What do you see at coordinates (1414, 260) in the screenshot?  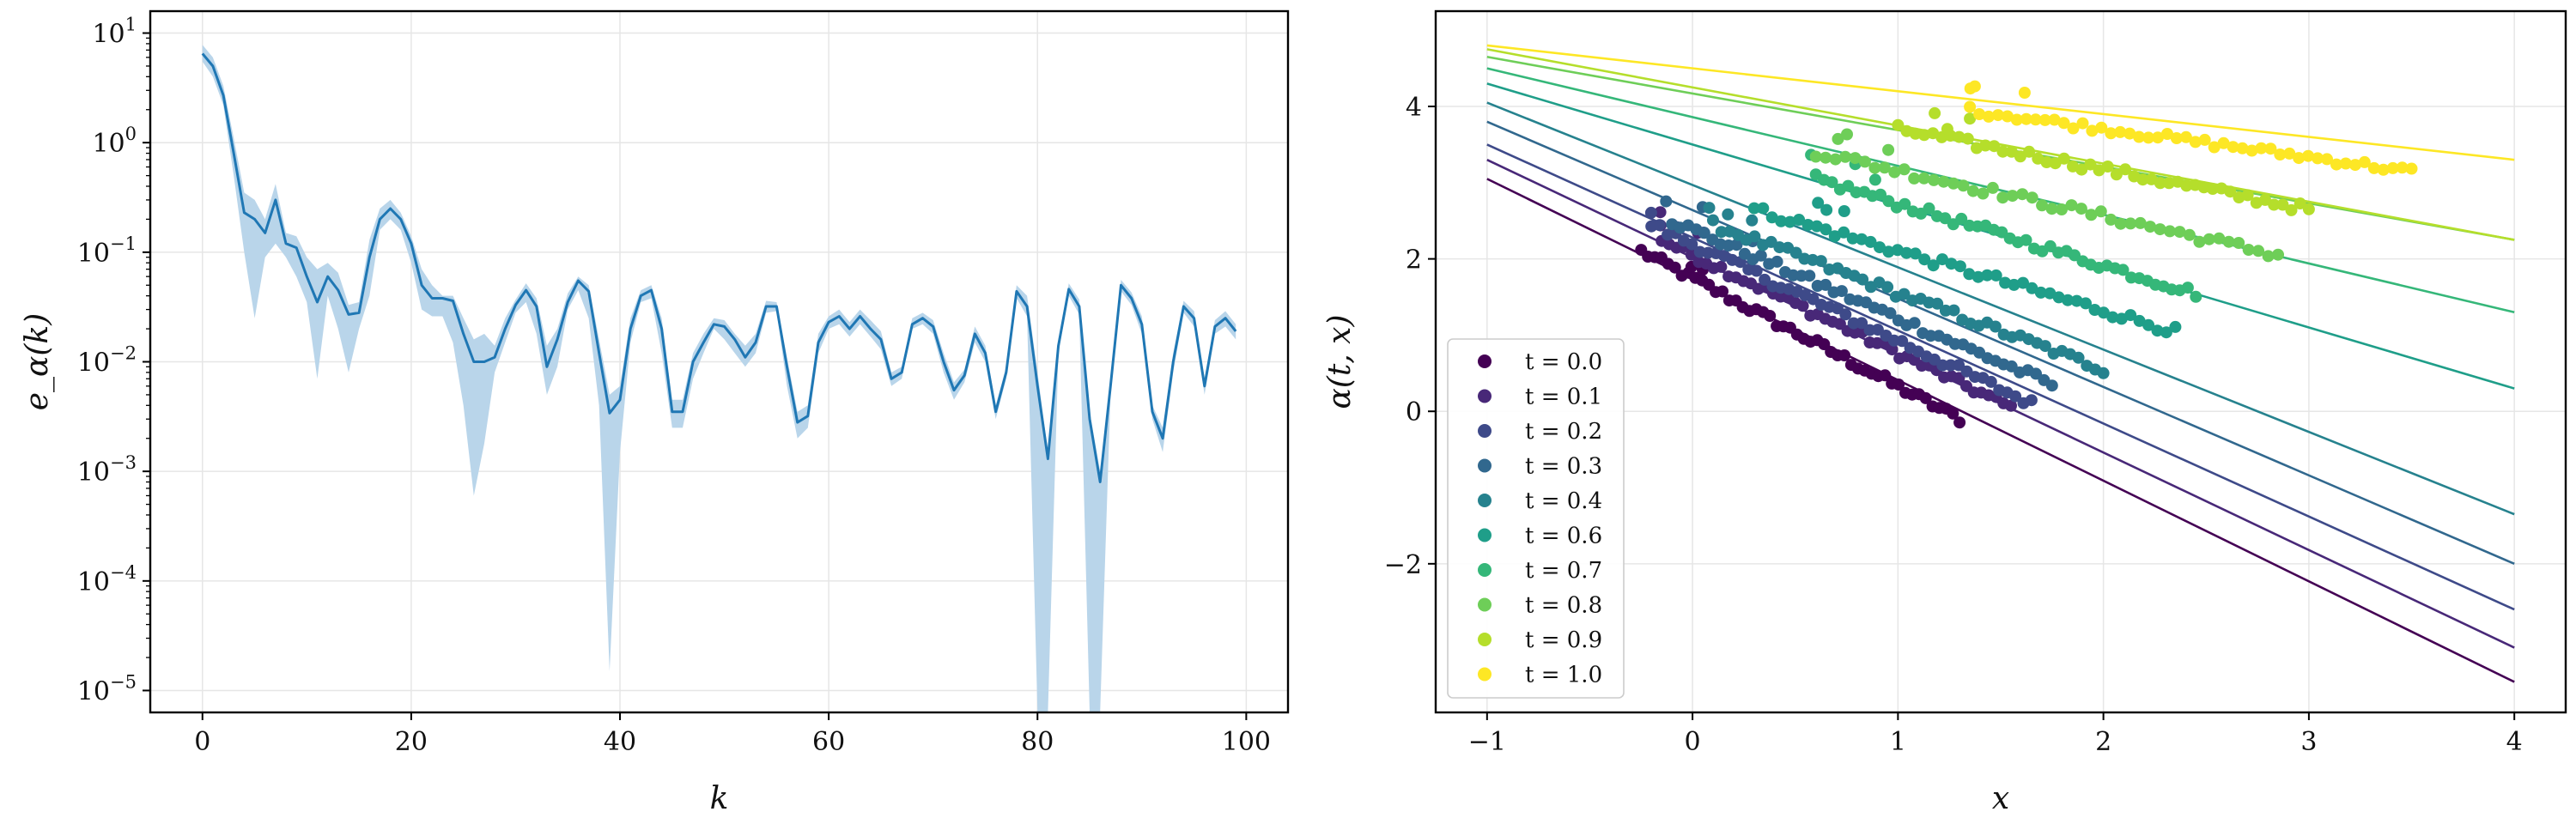 I see `right-y-tick-label: 2` at bounding box center [1414, 260].